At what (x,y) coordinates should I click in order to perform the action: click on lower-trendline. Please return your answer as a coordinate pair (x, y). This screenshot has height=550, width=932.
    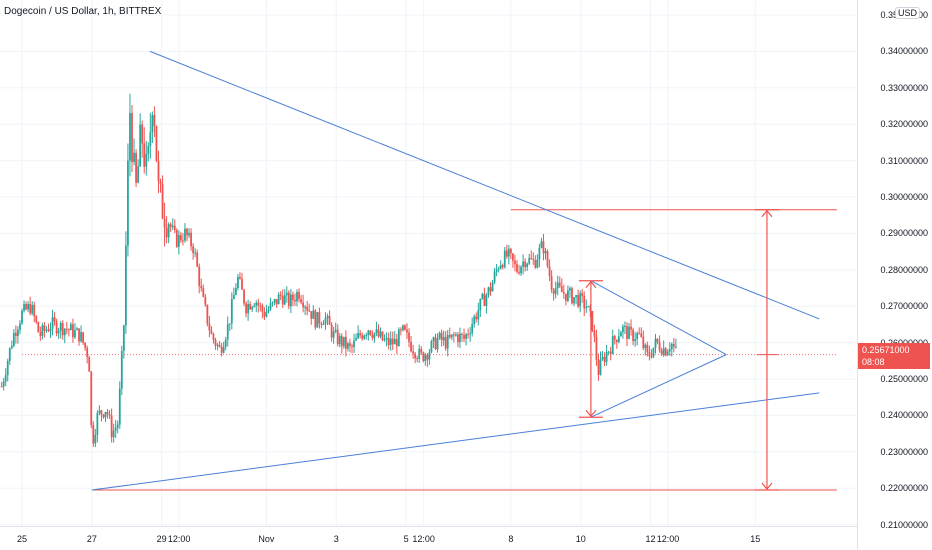
    Looking at the image, I should click on (455, 441).